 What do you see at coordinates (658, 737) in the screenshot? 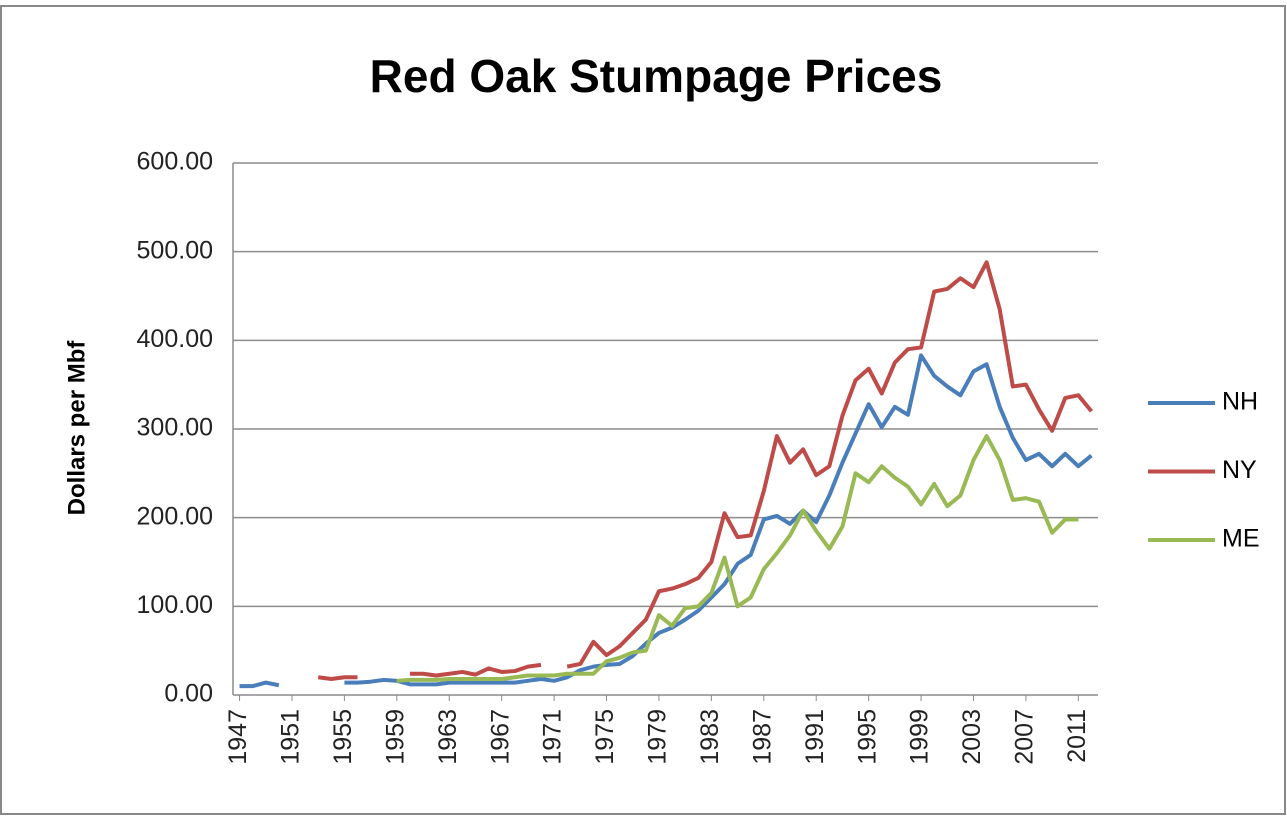
I see `x-tick-label: 1979` at bounding box center [658, 737].